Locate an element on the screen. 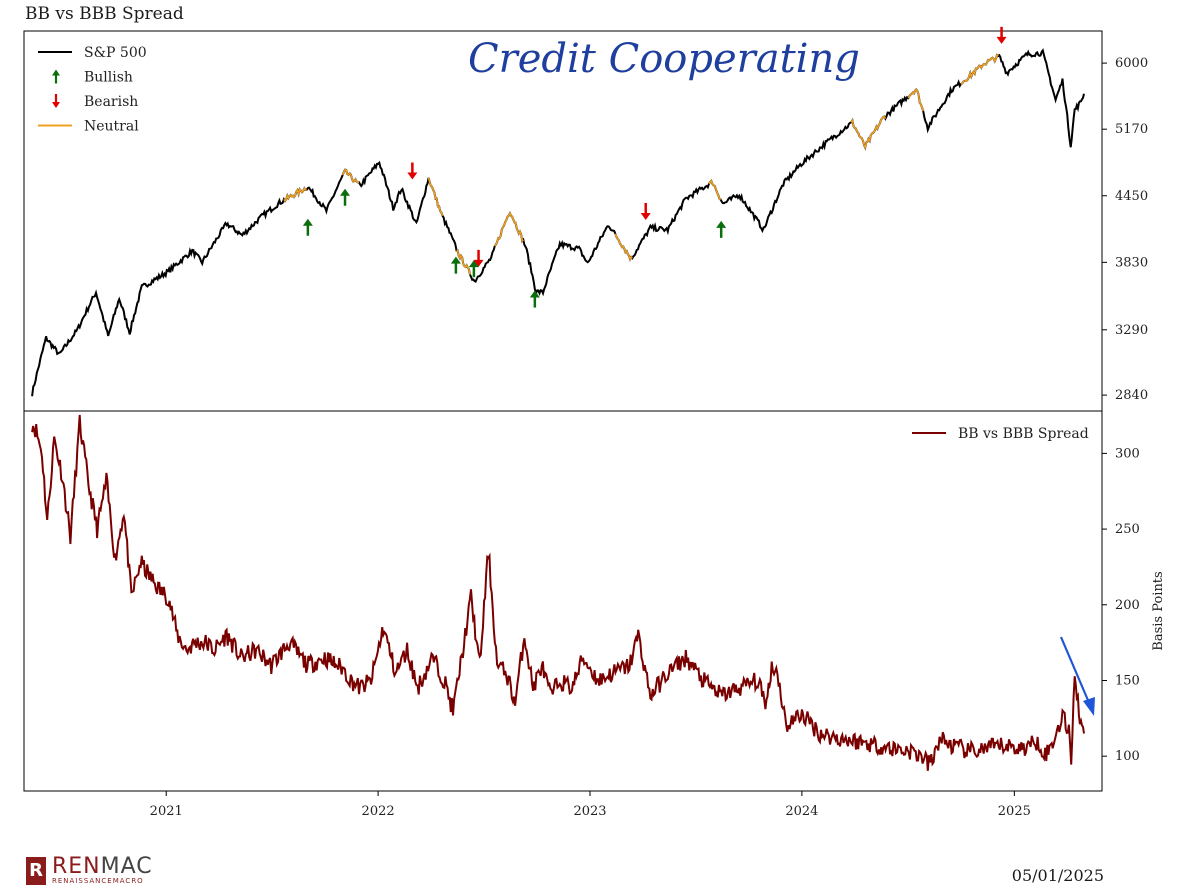 This screenshot has width=1180, height=896. annotations is located at coordinates (1077, 676).